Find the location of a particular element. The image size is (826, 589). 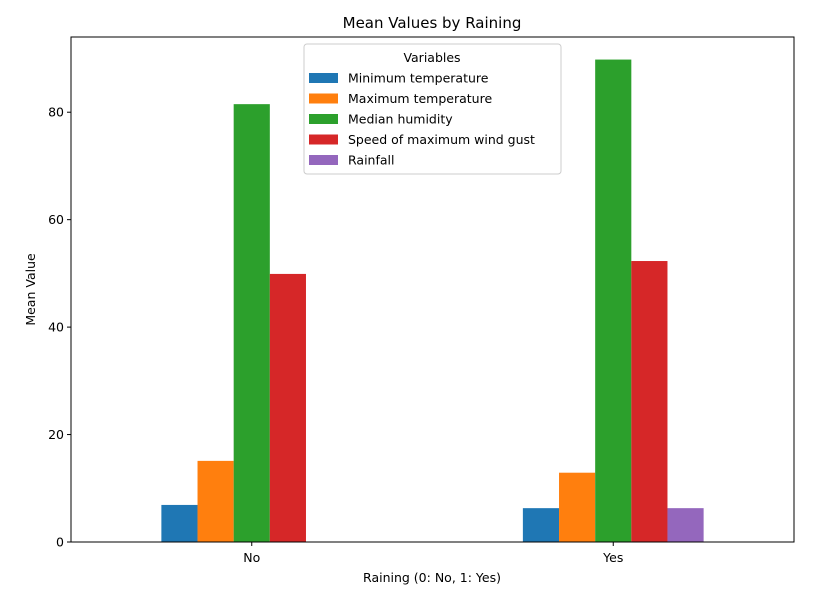

x-tick-label: No is located at coordinates (251, 557).